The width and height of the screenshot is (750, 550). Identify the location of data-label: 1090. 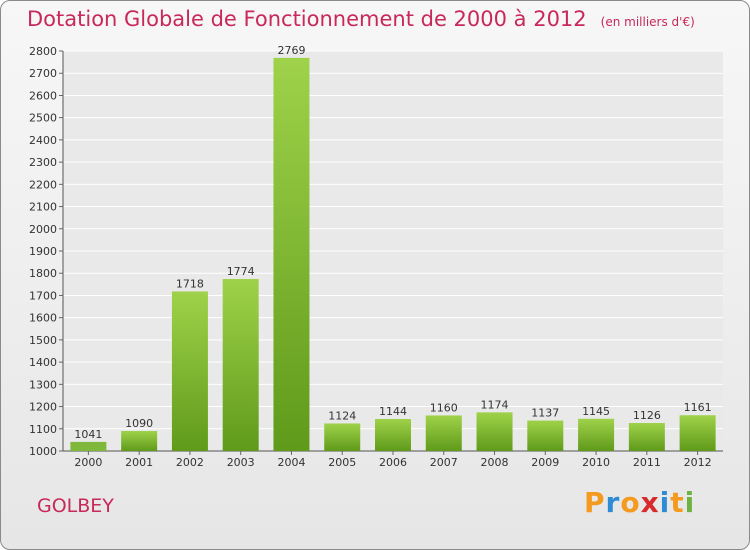
(139, 423).